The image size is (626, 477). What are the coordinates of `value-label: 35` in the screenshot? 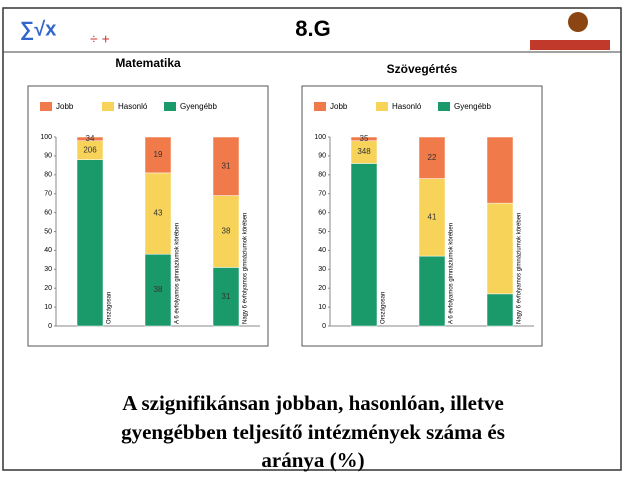 It's located at (364, 138).